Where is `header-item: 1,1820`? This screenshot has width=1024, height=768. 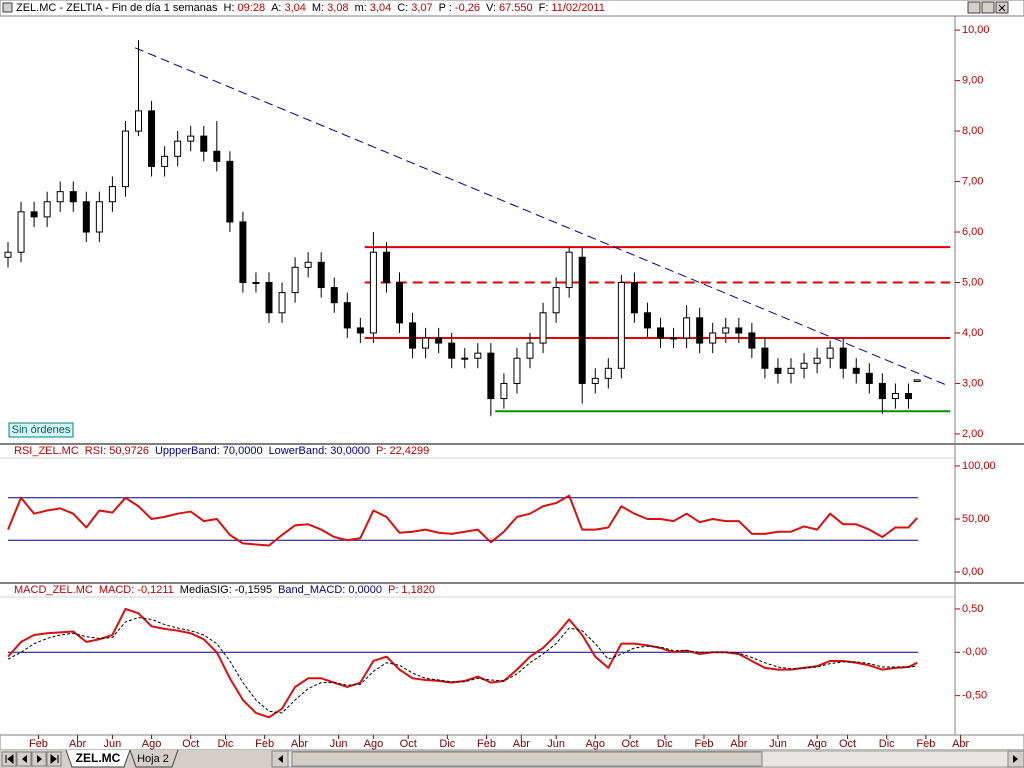
header-item: 1,1820 is located at coordinates (418, 590).